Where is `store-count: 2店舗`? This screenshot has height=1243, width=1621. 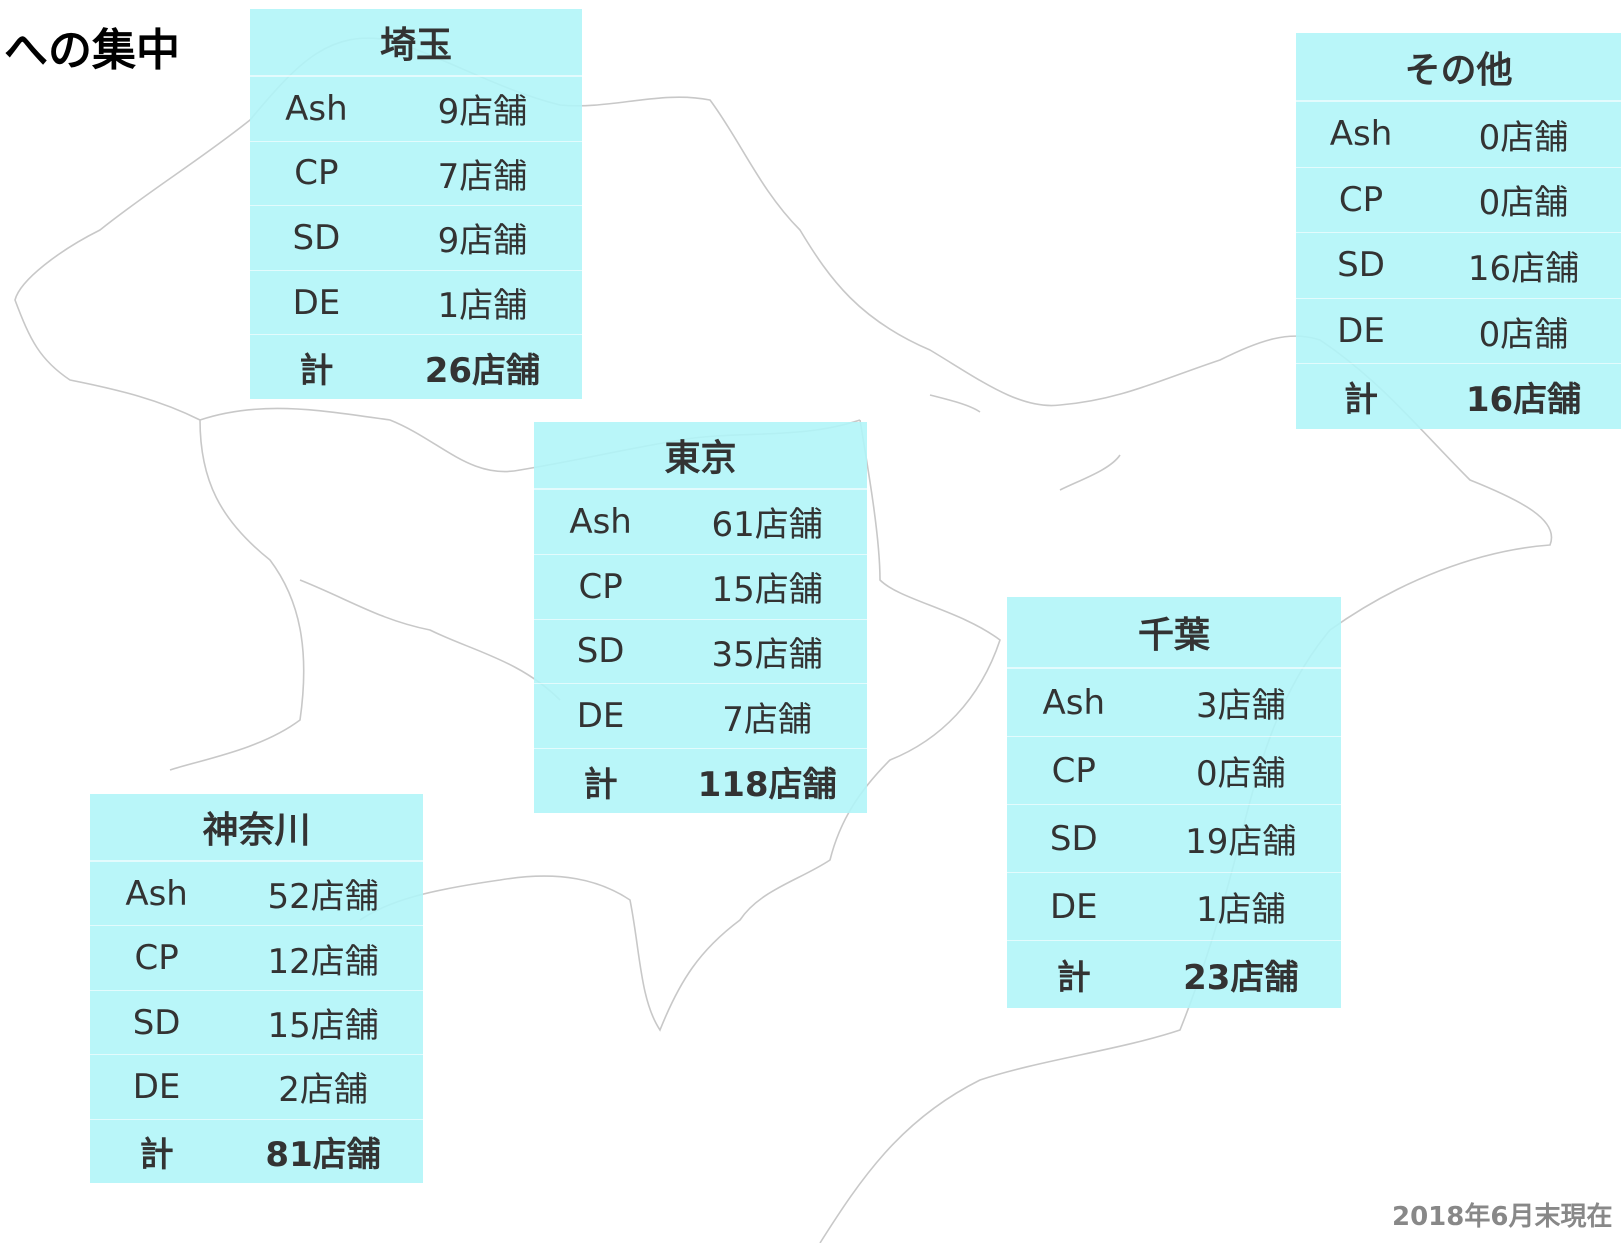 store-count: 2店舗 is located at coordinates (323, 1090).